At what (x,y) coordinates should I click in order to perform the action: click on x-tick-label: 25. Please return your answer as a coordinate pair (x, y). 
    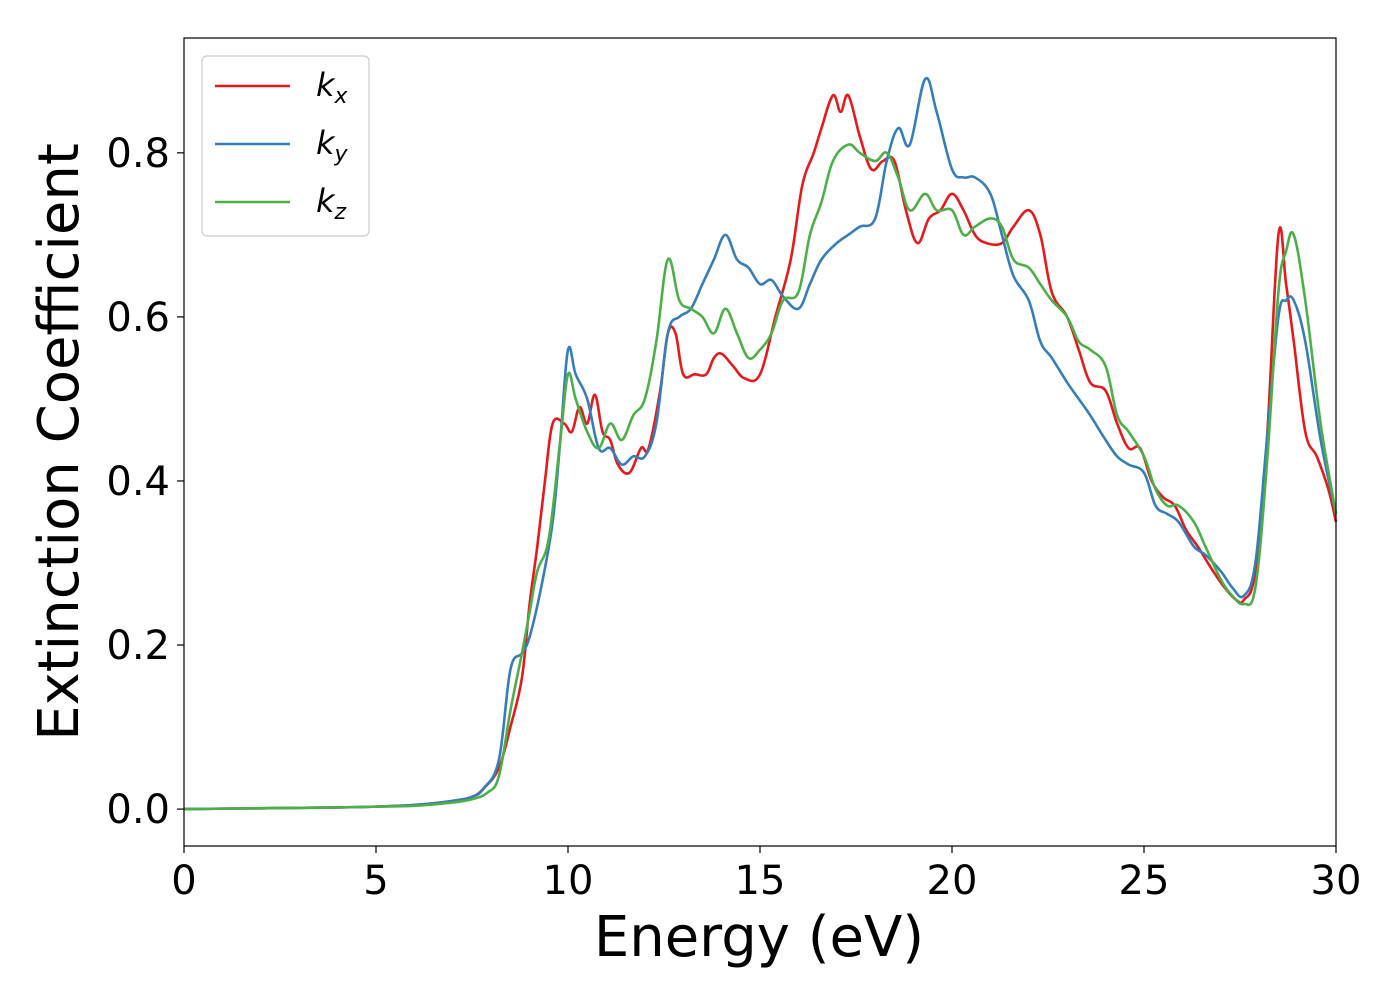
    Looking at the image, I should click on (1144, 881).